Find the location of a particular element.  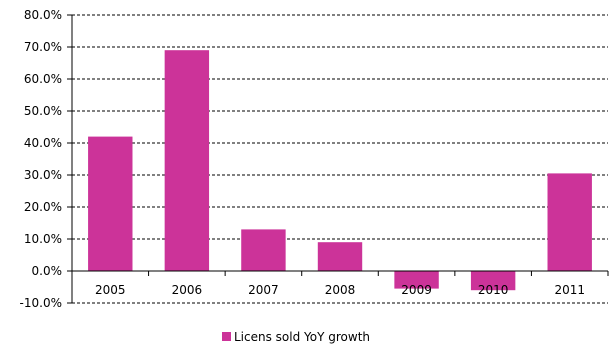

x-tick-label: 2007 is located at coordinates (263, 290).